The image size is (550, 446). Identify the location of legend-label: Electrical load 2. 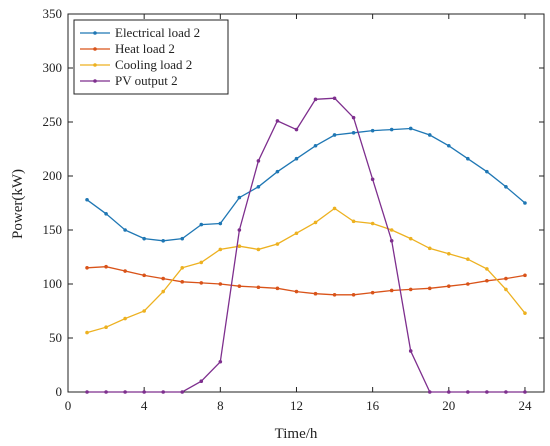
(157, 32).